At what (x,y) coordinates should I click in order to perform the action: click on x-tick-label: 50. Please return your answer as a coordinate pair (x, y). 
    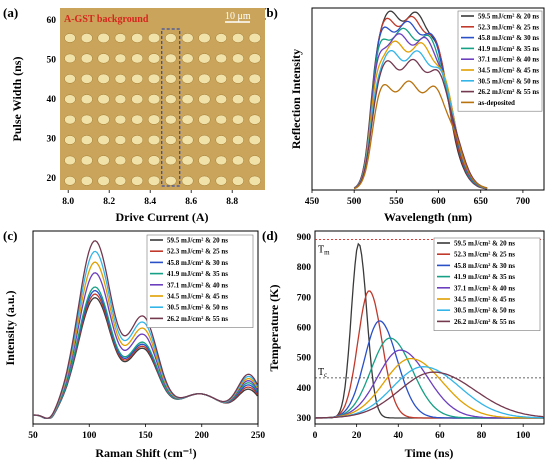
    Looking at the image, I should click on (33, 436).